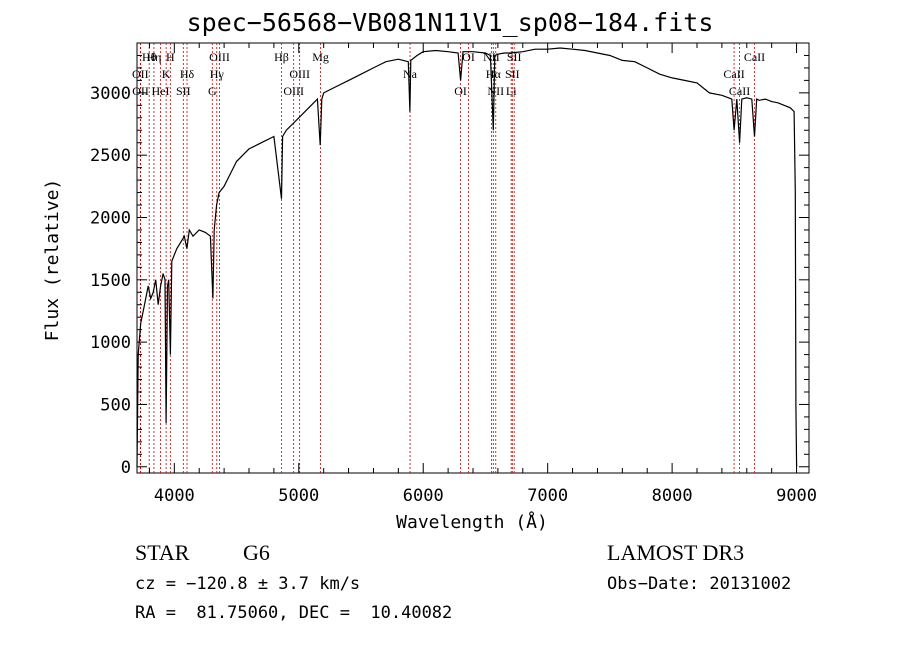 This screenshot has height=649, width=900. I want to click on x-tick-label: 8000, so click(672, 496).